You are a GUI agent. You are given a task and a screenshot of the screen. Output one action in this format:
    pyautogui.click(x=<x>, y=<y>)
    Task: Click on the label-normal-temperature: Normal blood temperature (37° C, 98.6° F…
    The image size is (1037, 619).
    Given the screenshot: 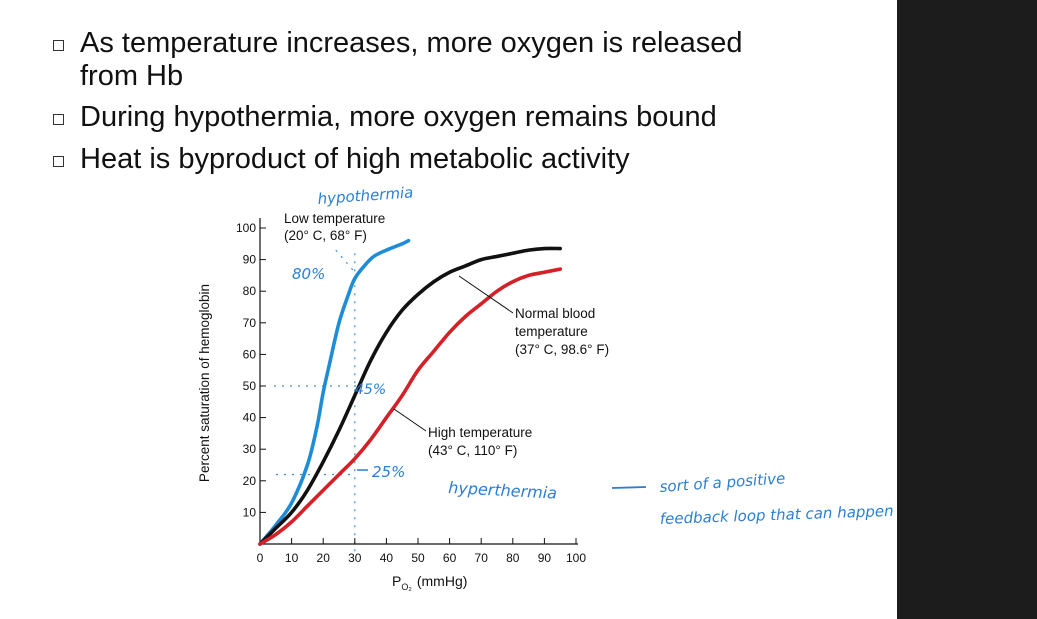 What is the action you would take?
    pyautogui.click(x=562, y=331)
    